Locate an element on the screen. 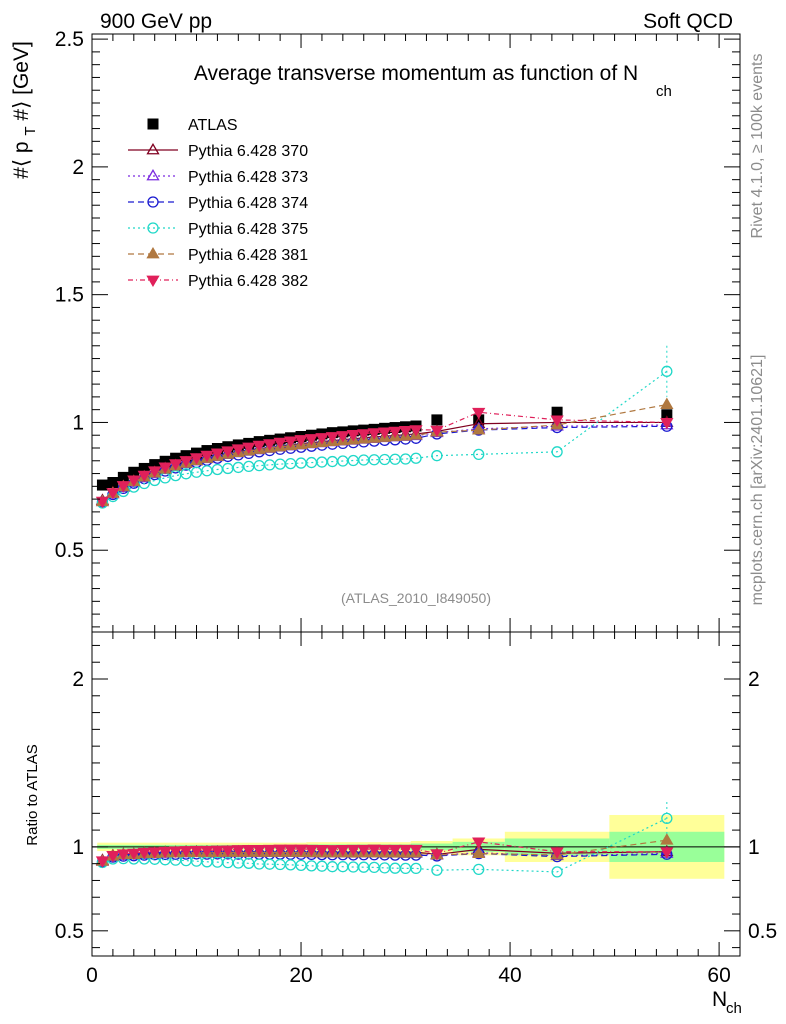 This screenshot has width=786, height=1024. x-tick-label: 60 is located at coordinates (718, 975).